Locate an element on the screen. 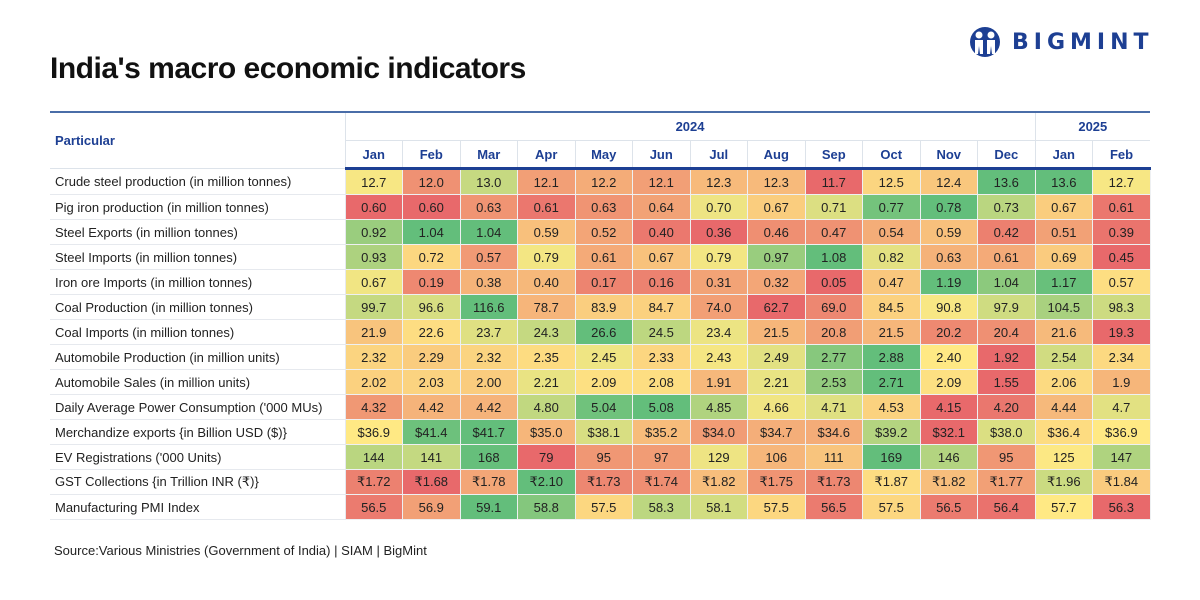 This screenshot has width=1200, height=600. heatmap-cell: 4.80 is located at coordinates (546, 407).